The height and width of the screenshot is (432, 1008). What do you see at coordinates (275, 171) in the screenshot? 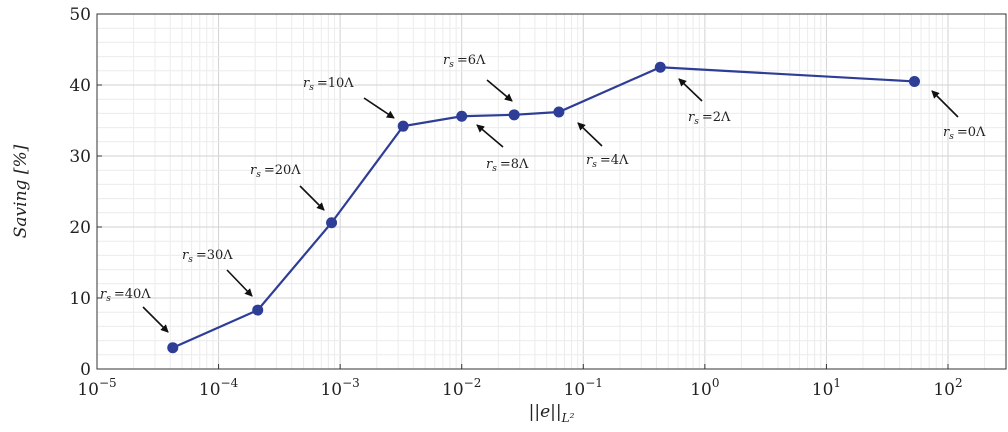
I see `annotation-label: rs =20Λ` at bounding box center [275, 171].